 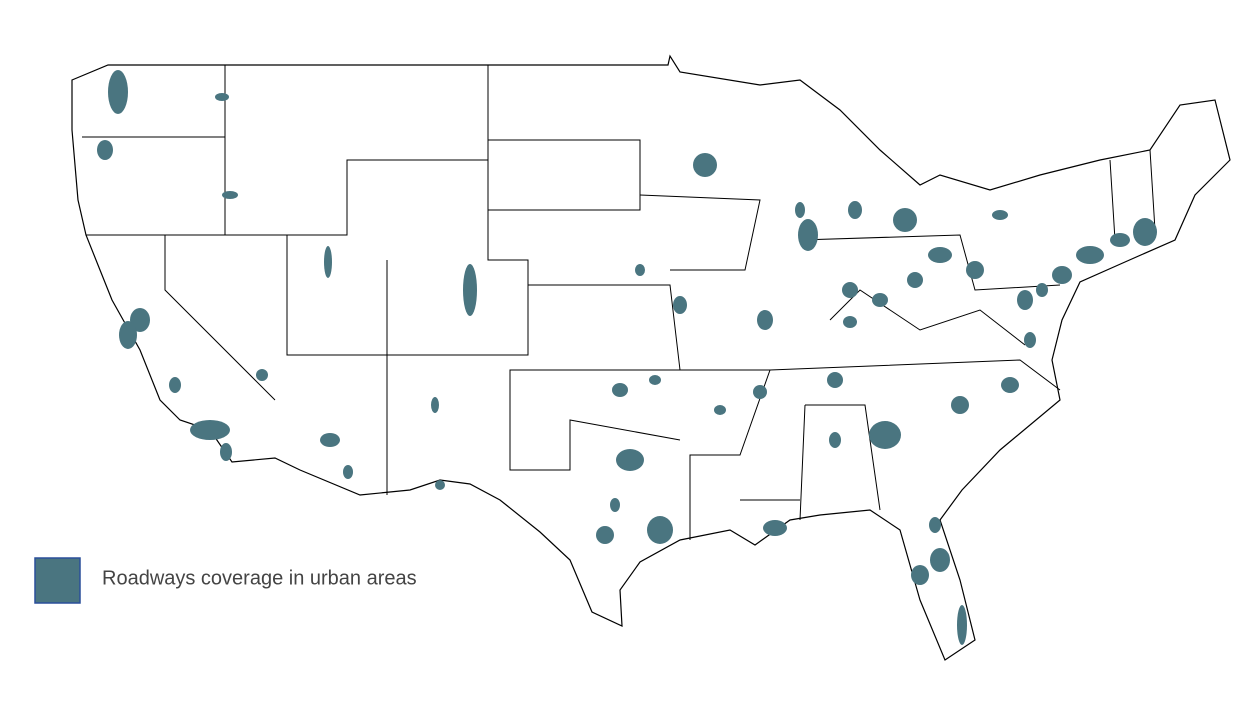 I want to click on legend-swatch, so click(x=57, y=580).